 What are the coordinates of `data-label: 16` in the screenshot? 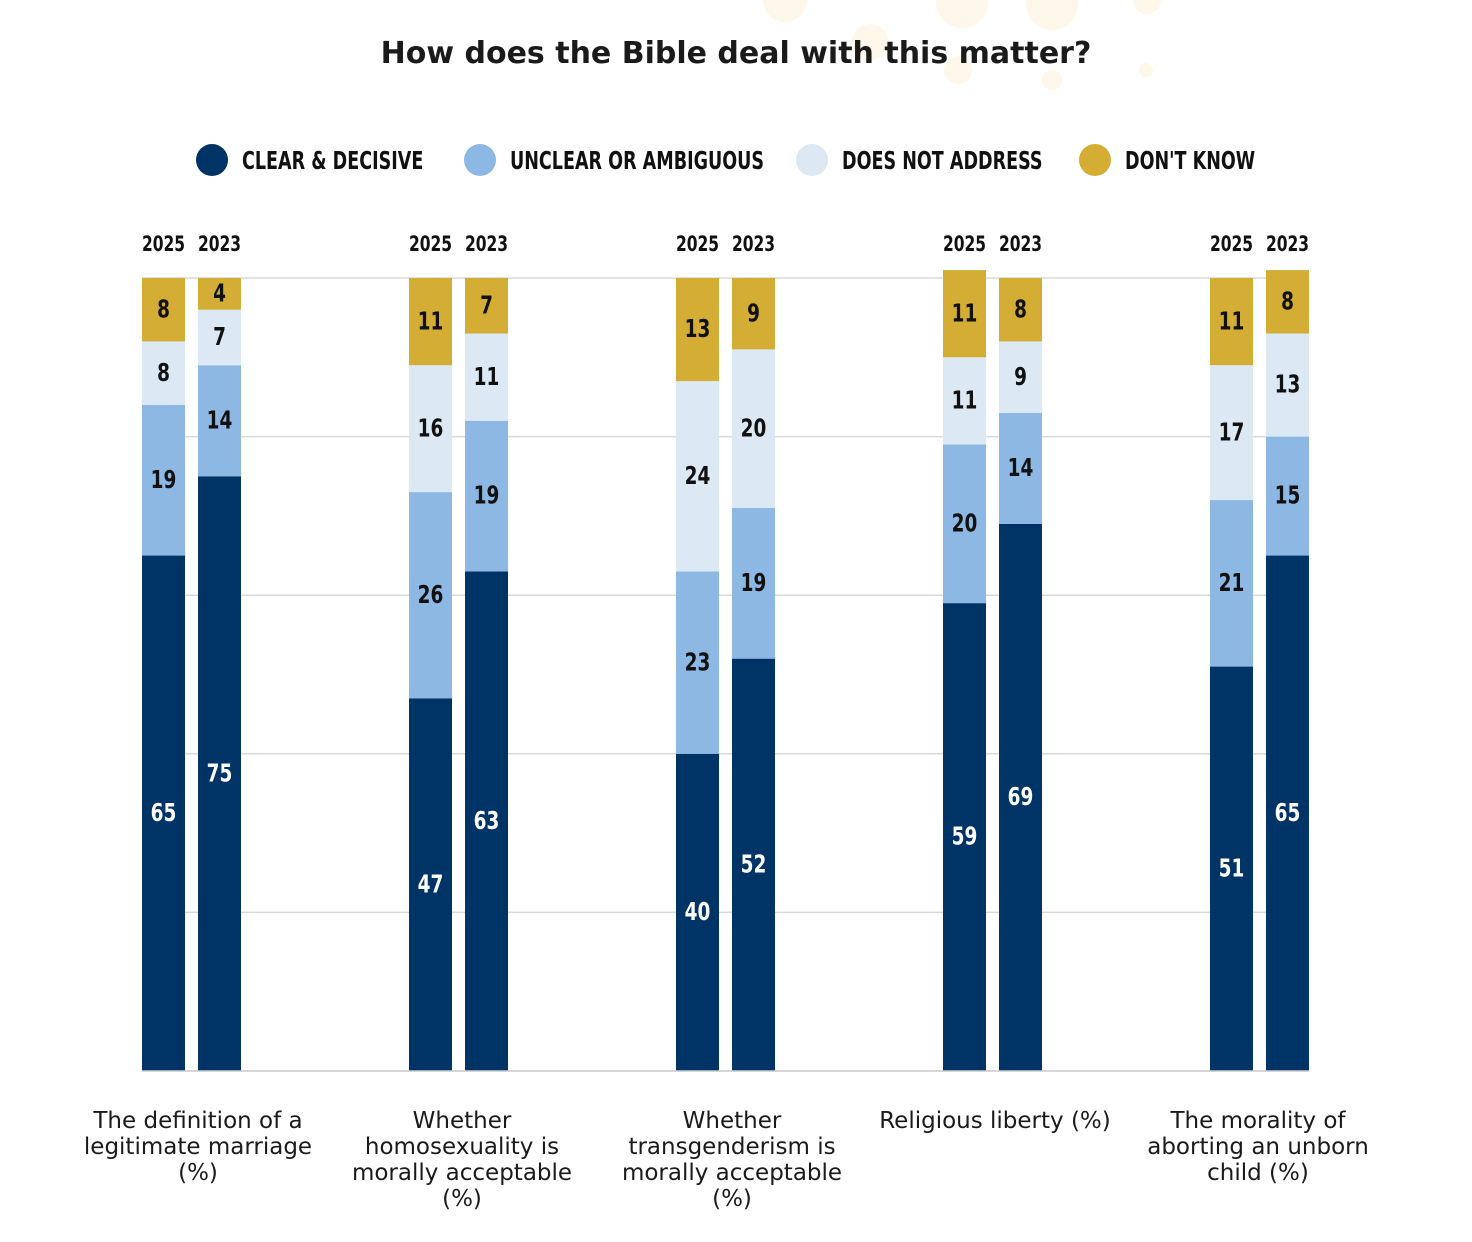 It's located at (431, 428).